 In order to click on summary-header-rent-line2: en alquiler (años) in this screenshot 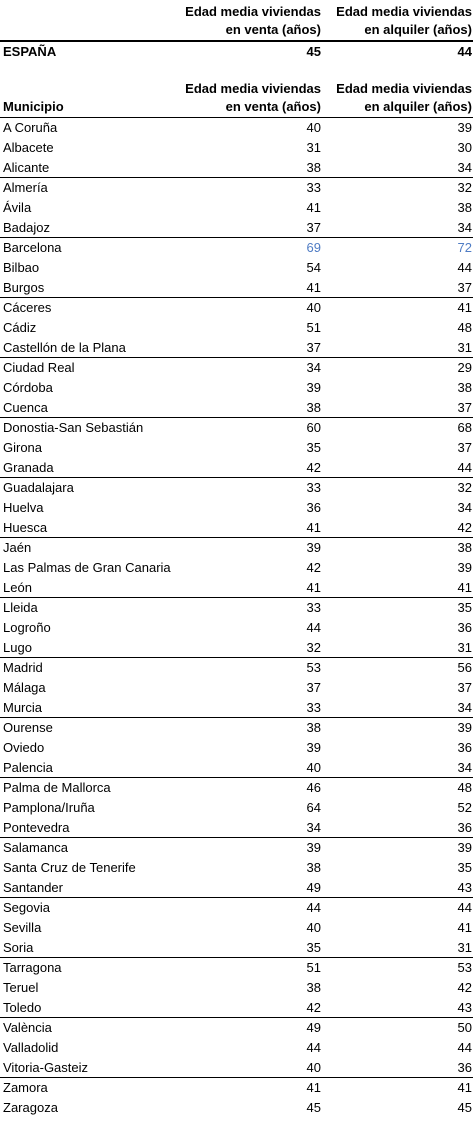, I will do `click(418, 29)`.